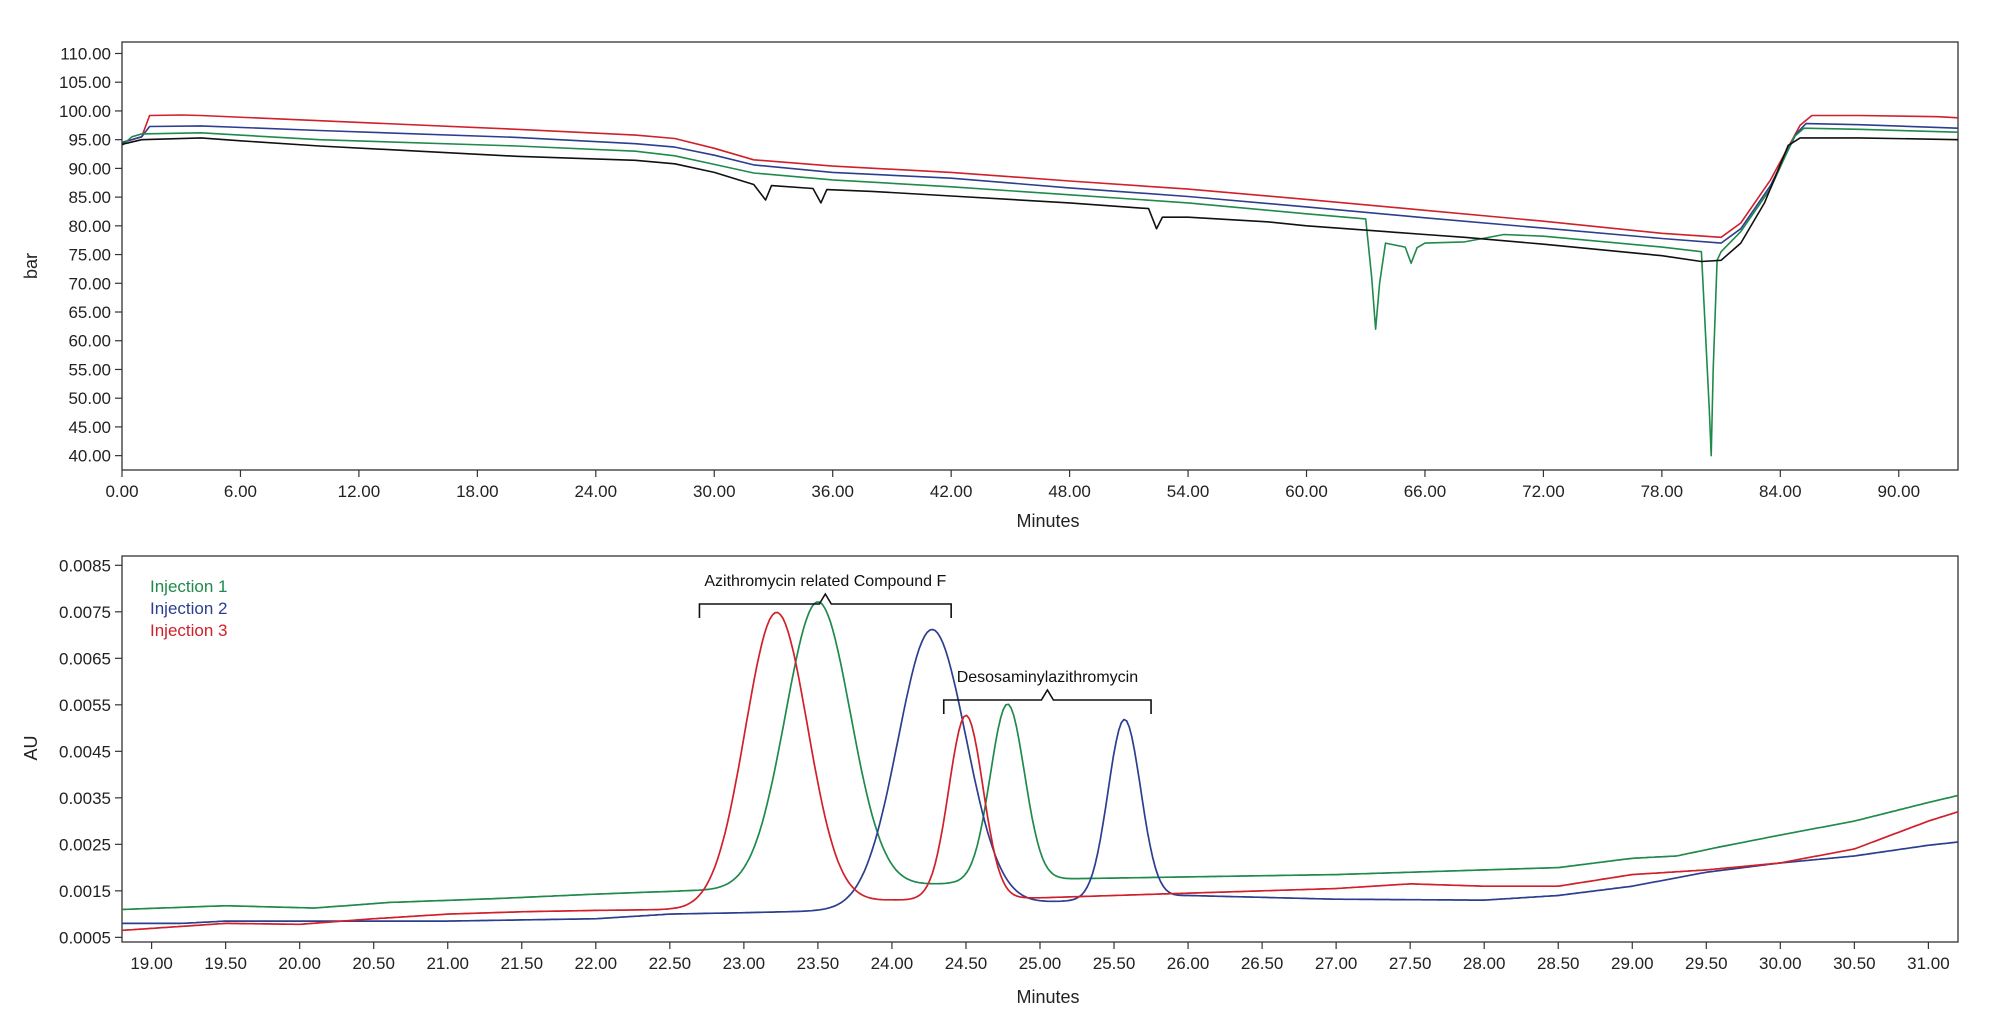 The width and height of the screenshot is (2000, 1035). I want to click on absorbance-x-tick-label: 30.00, so click(1780, 963).